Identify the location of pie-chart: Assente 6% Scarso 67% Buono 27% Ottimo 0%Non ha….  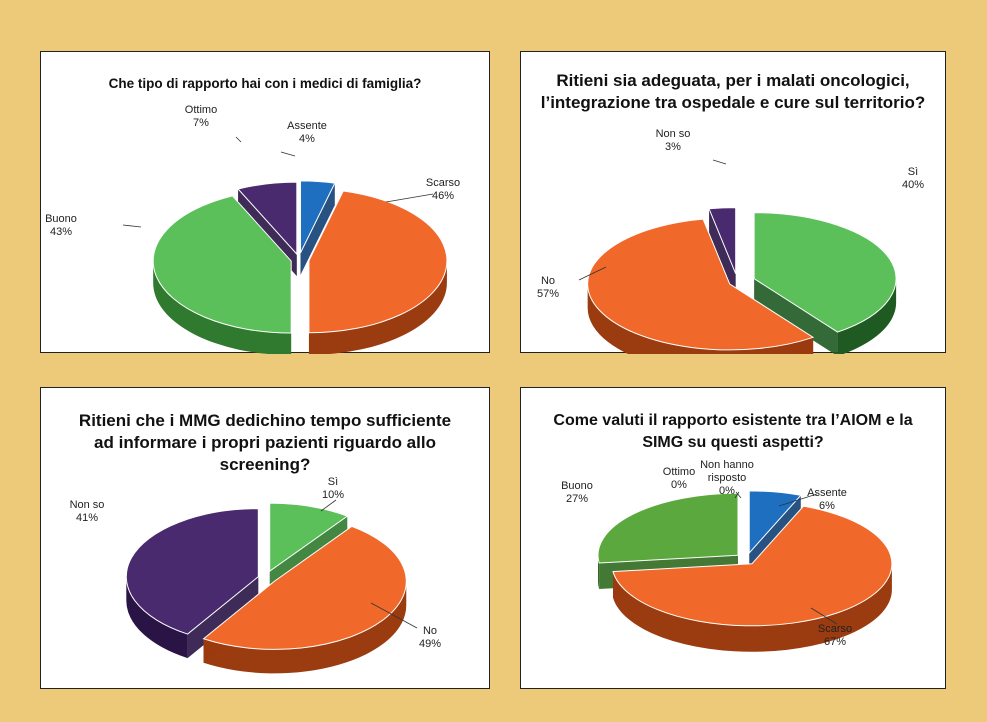
(727, 555).